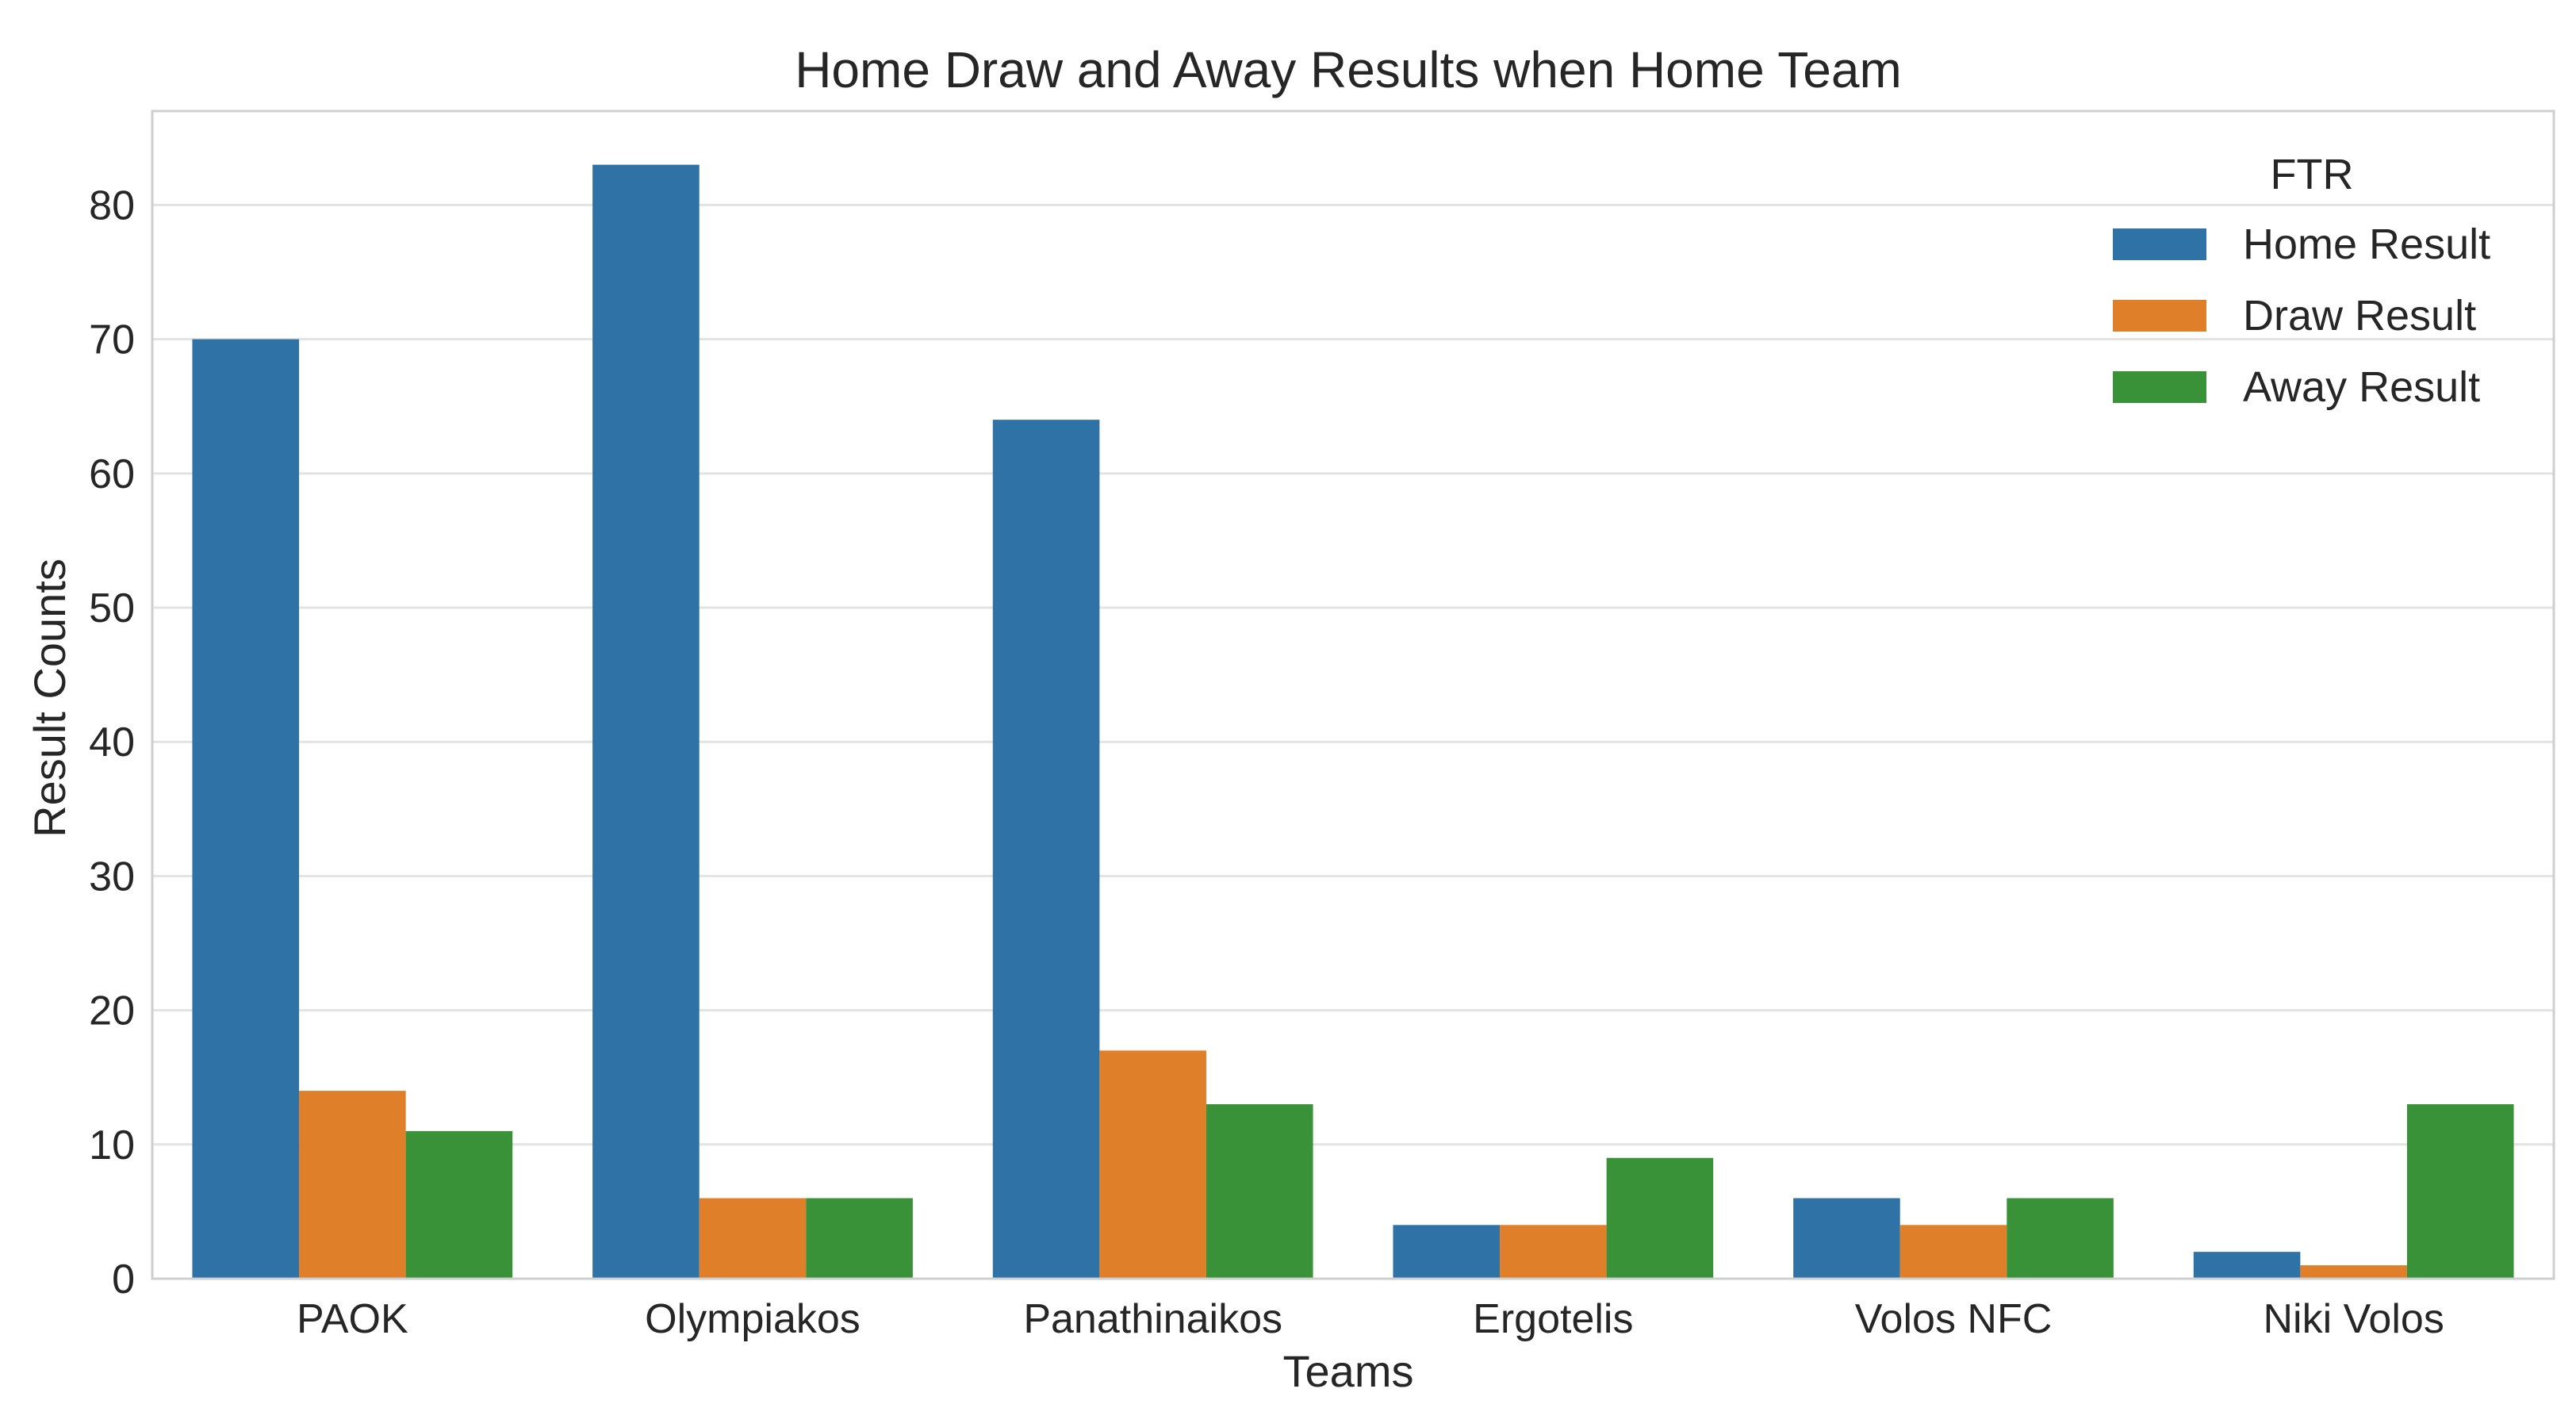 This screenshot has height=1408, width=2576. What do you see at coordinates (2312, 174) in the screenshot?
I see `legend-title: FTR` at bounding box center [2312, 174].